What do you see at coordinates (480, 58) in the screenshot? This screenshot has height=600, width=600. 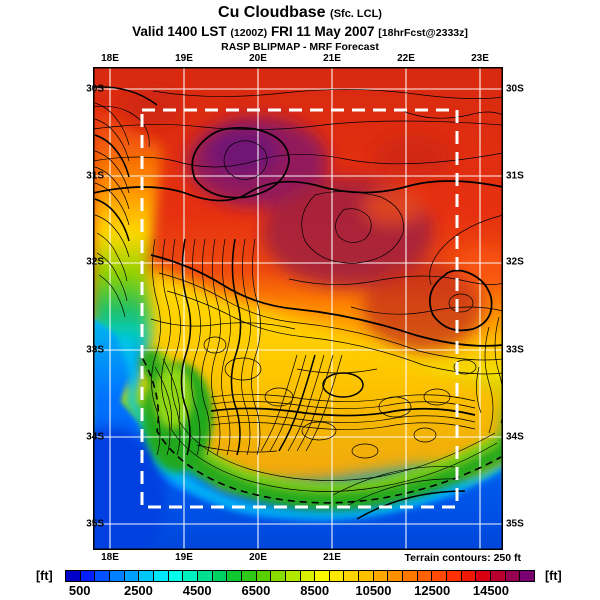 I see `tick-label-lon-top: 23E` at bounding box center [480, 58].